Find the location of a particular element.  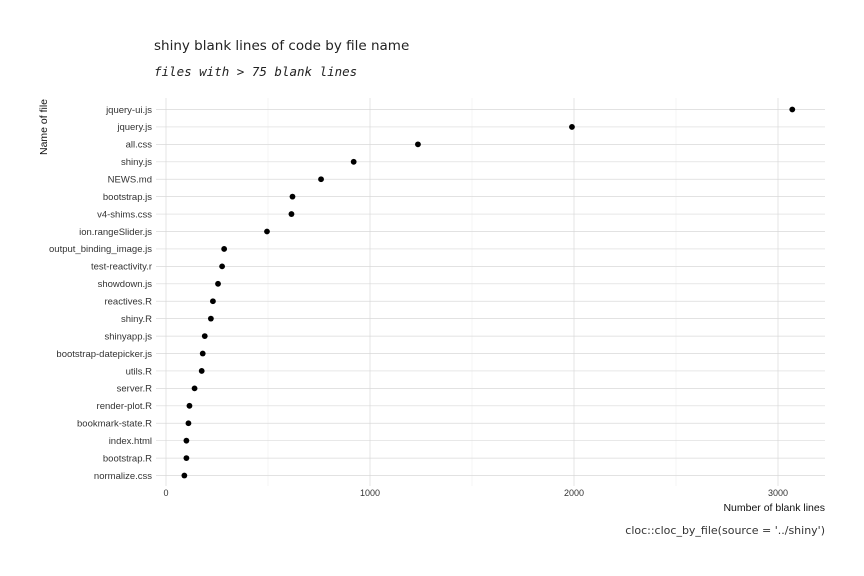

y-tick-label: render-plot.R is located at coordinates (125, 406).